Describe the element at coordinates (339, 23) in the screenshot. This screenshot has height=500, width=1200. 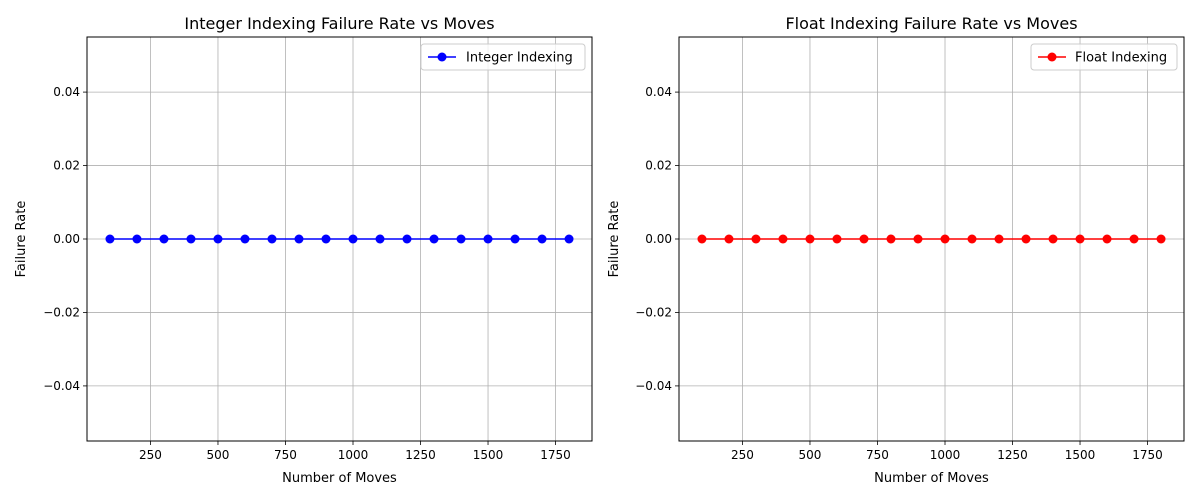
I see `chart-title: Integer Indexing Failure Rate vs Moves` at that location.